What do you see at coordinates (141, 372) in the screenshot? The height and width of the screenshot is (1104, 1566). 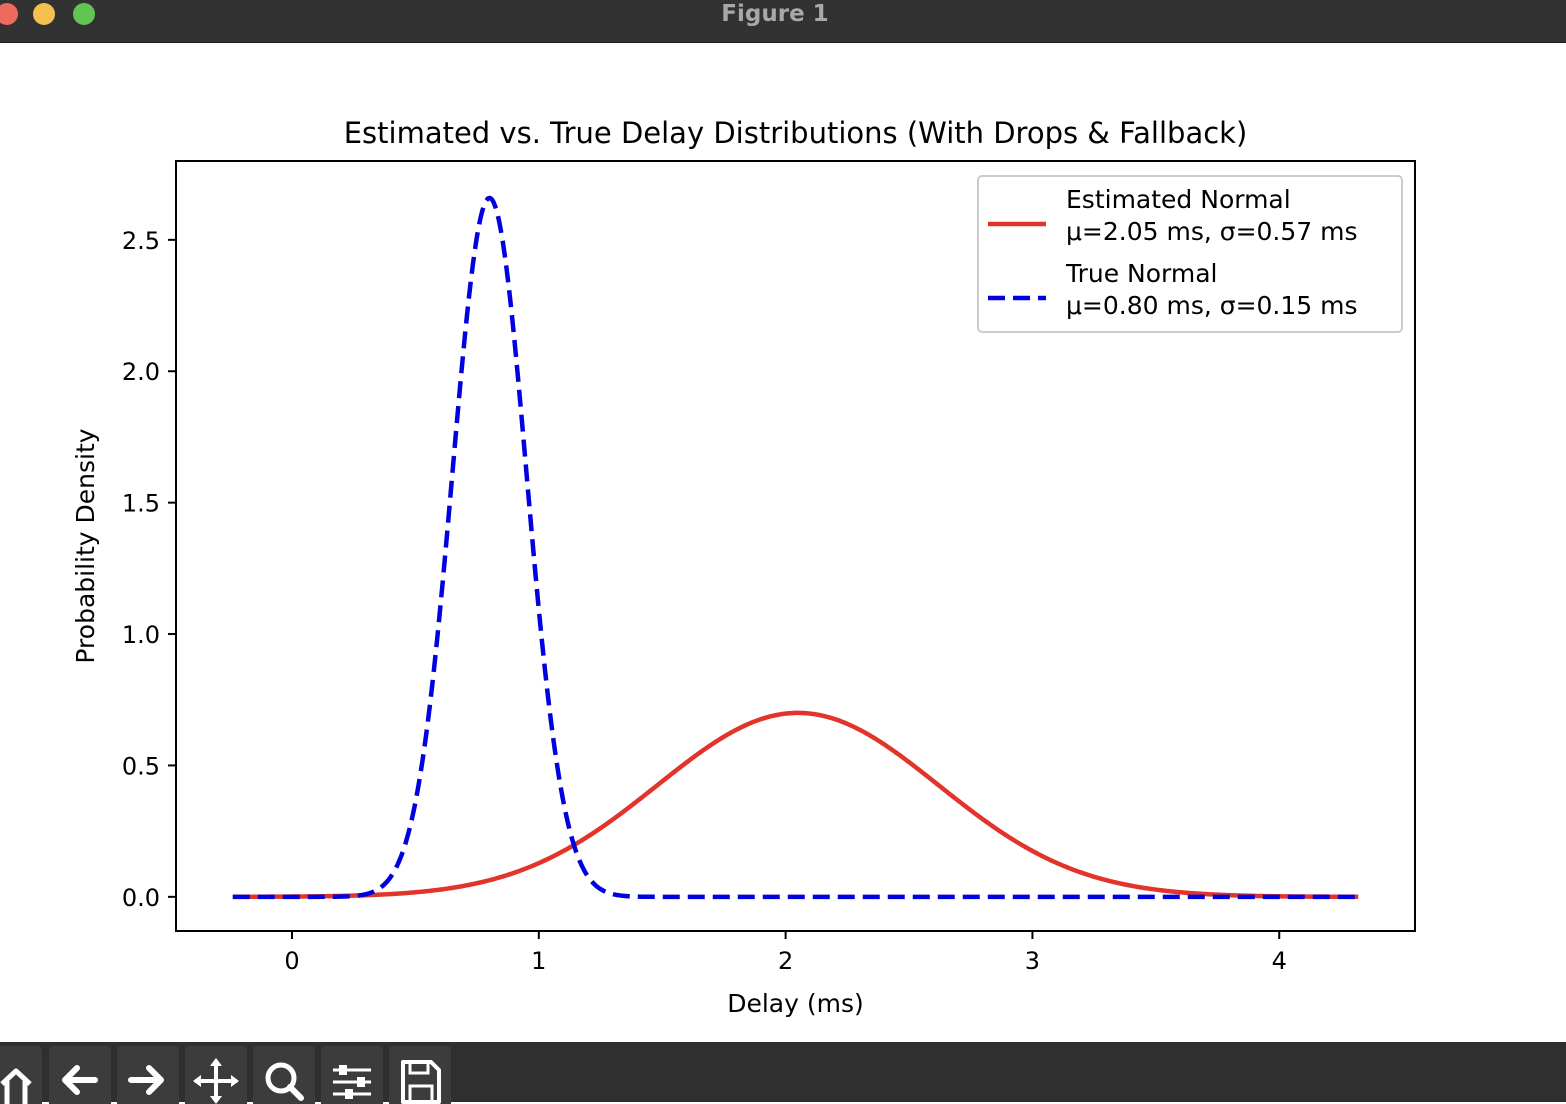 I see `y-tick-label: 2.0` at bounding box center [141, 372].